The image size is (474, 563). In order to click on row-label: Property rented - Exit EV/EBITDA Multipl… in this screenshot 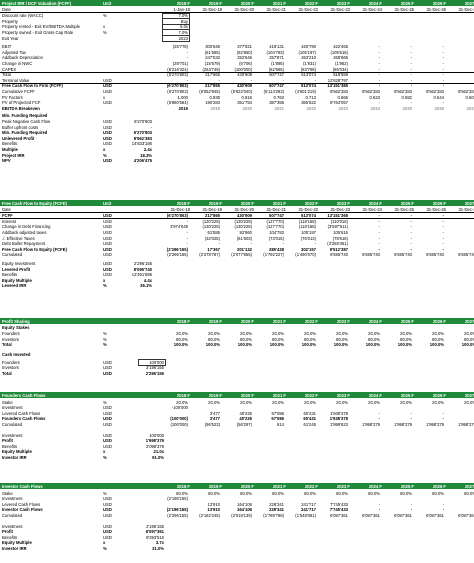, I will do `click(41, 27)`.